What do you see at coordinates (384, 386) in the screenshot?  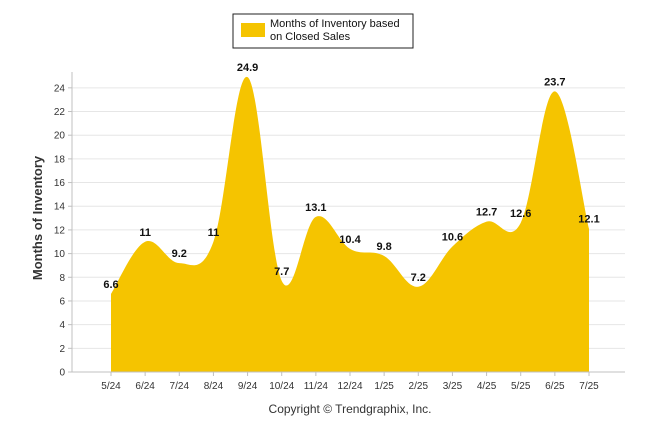 I see `x-tick-label: 1/25` at bounding box center [384, 386].